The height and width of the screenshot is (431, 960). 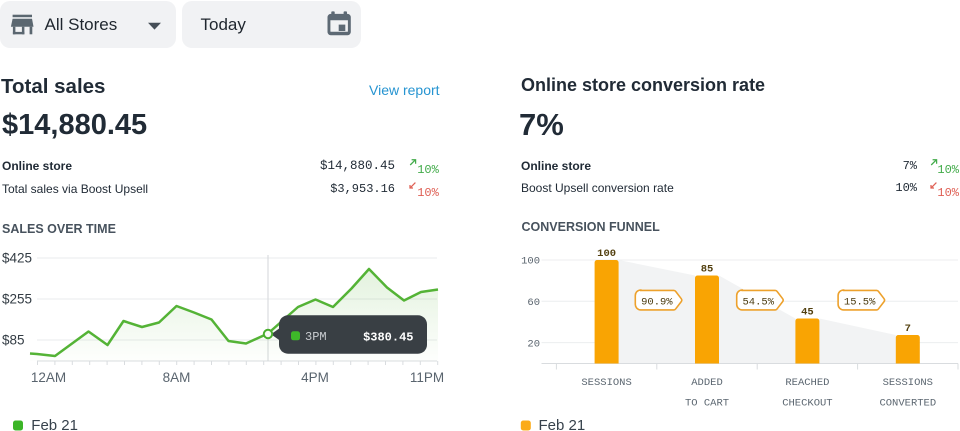 What do you see at coordinates (533, 303) in the screenshot?
I see `svg-text: 60` at bounding box center [533, 303].